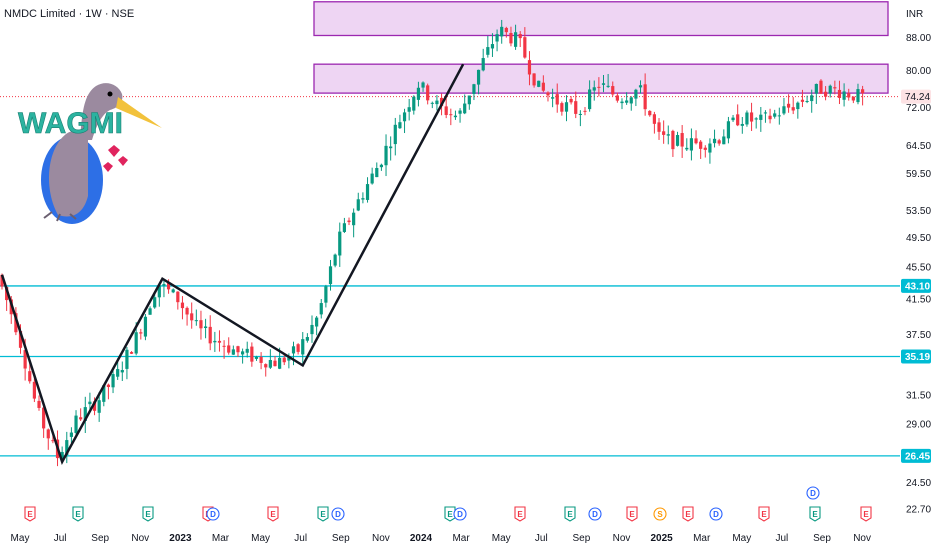 Image resolution: width=932 pixels, height=550 pixels. Describe the element at coordinates (918, 38) in the screenshot. I see `y-tick-label-0: 88.00` at that location.